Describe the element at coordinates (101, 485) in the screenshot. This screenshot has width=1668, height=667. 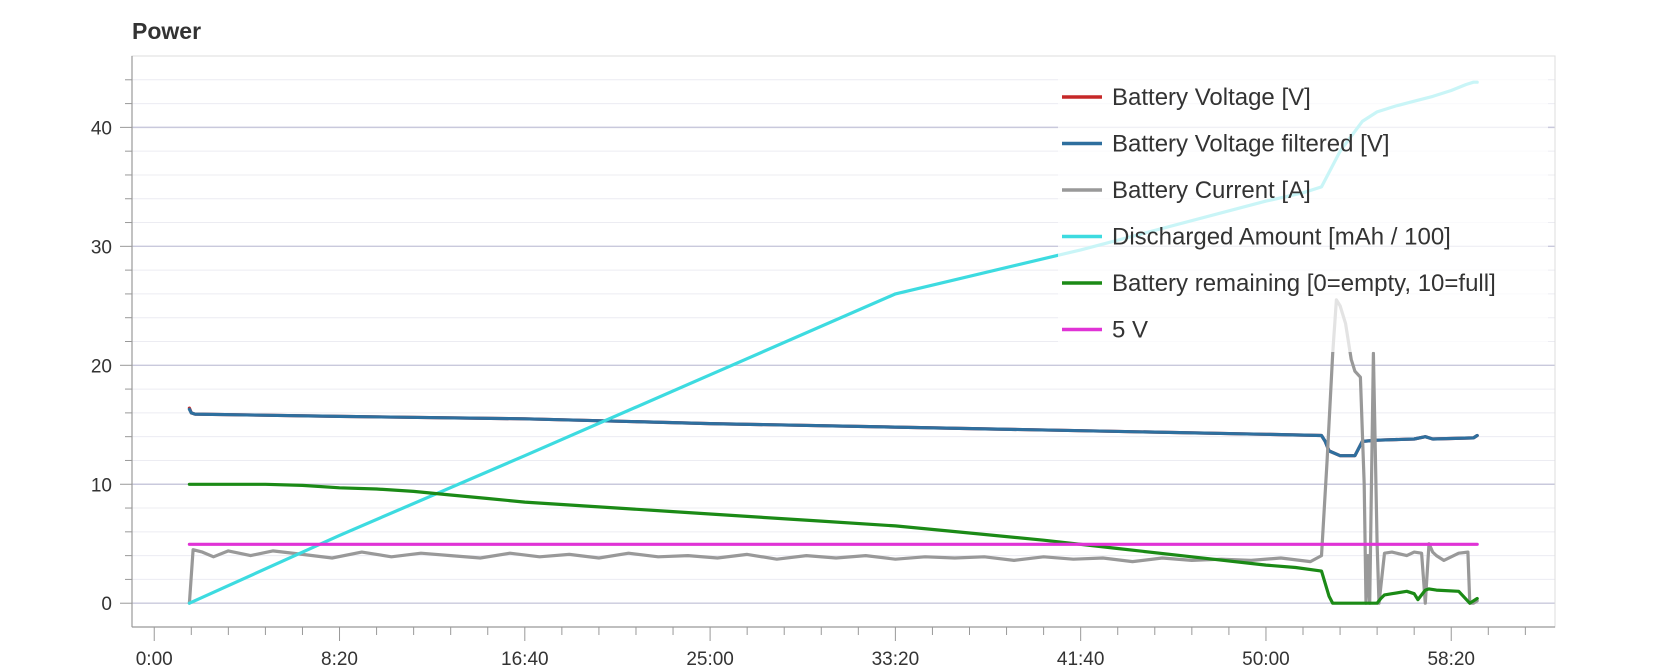
I see `y-tick-label: 10` at that location.